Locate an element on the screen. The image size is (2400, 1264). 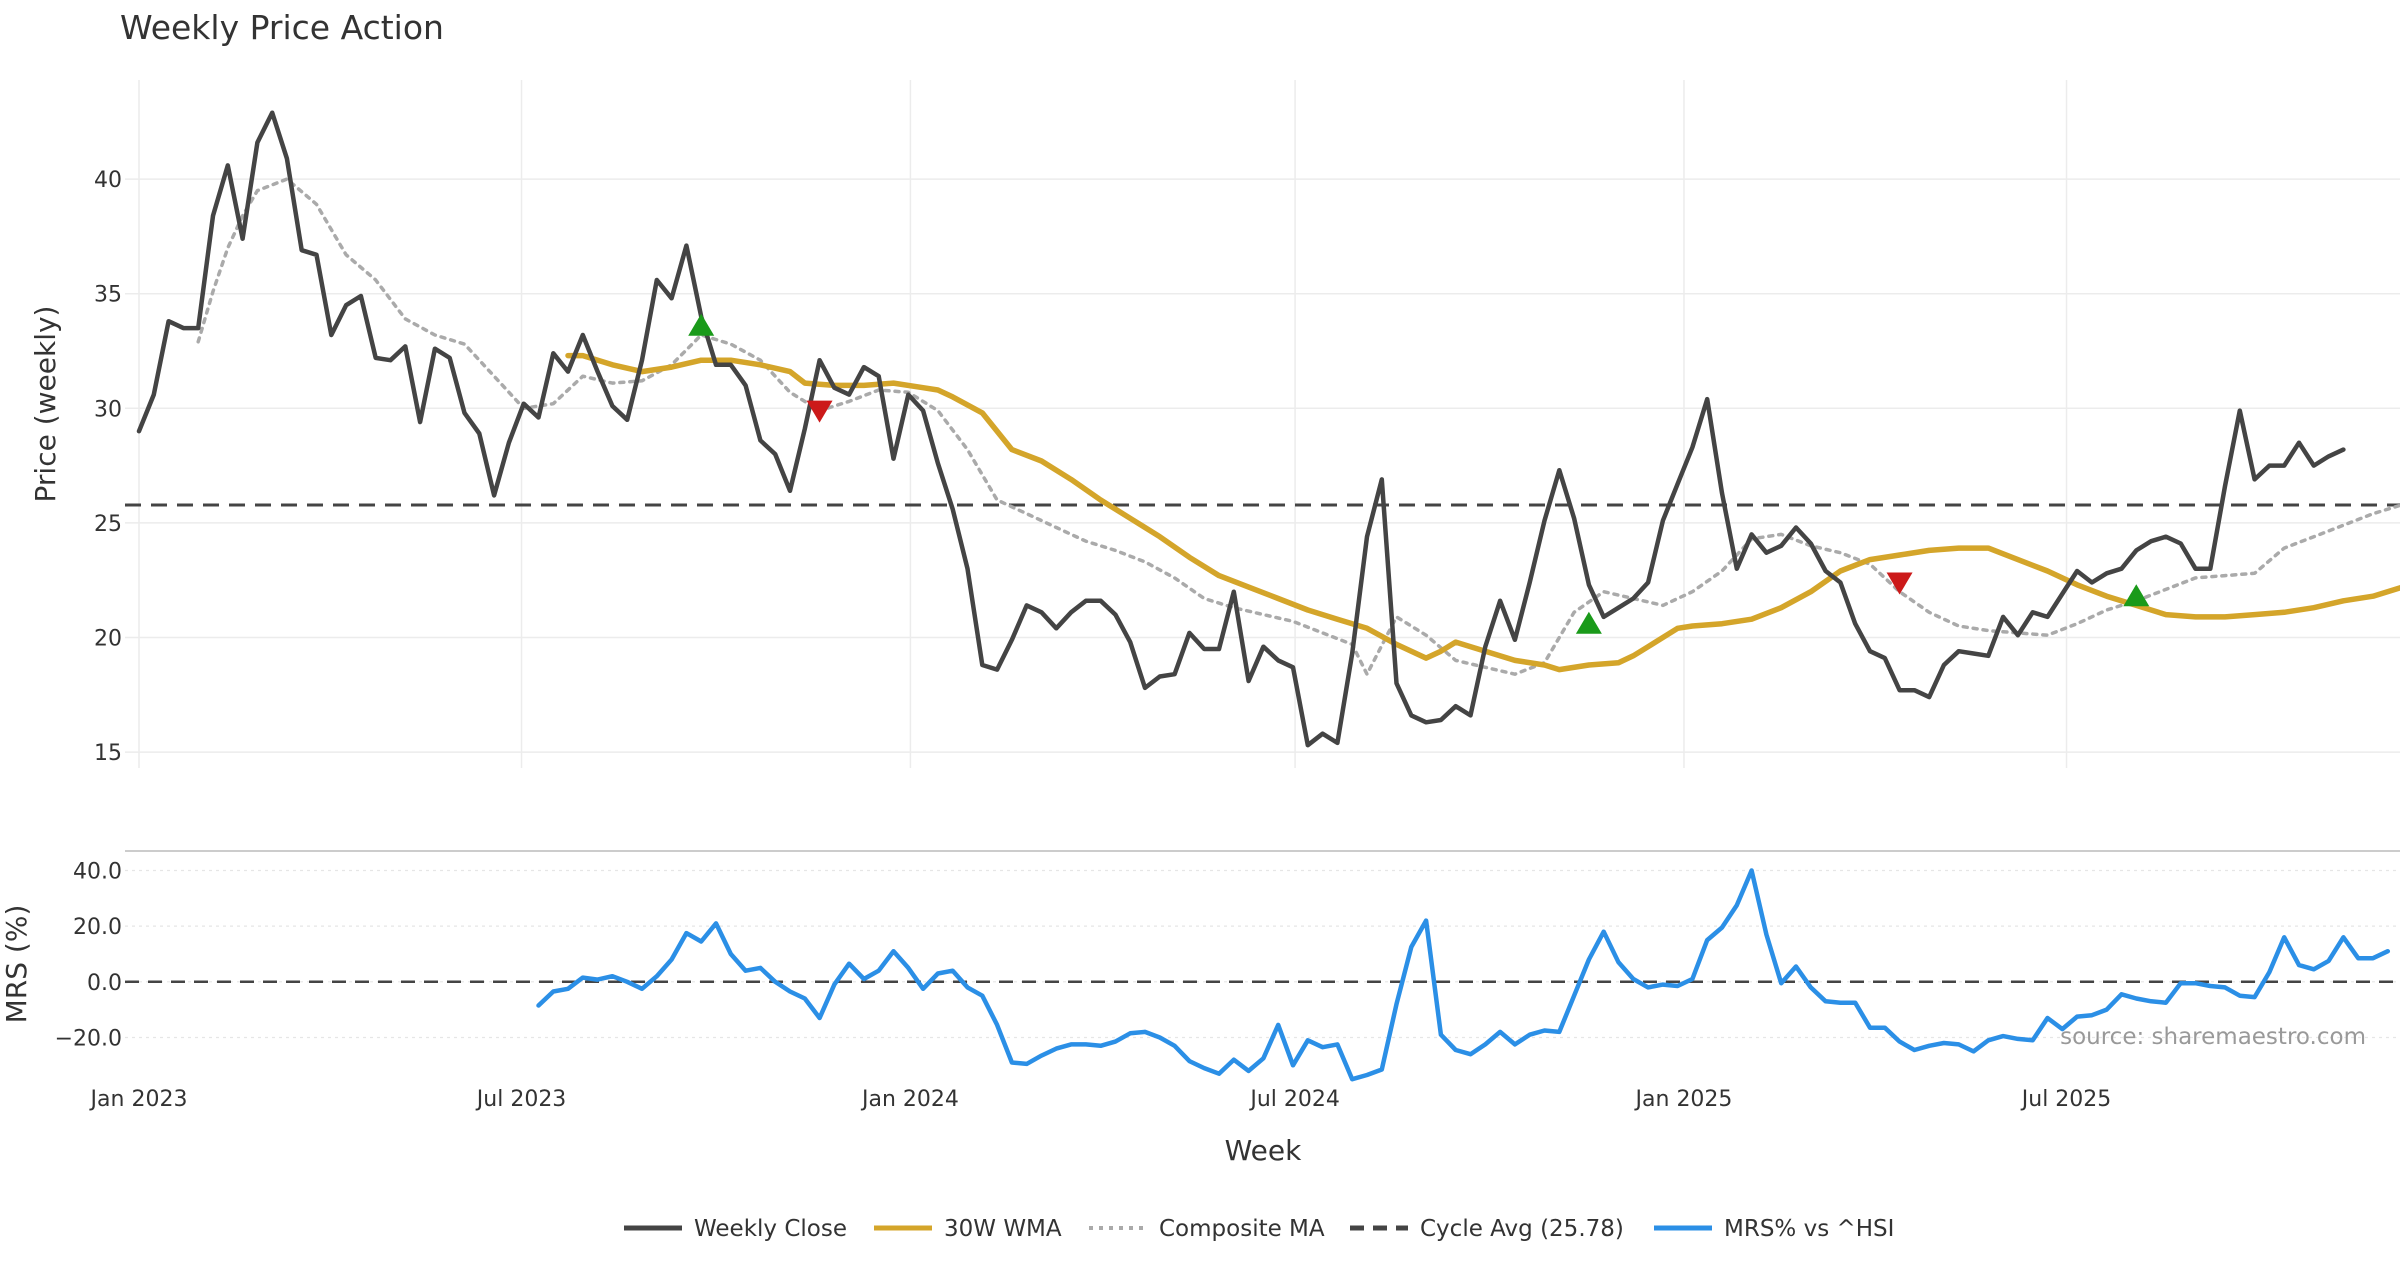
x-tick-label: Jul 2023 is located at coordinates (521, 1099).